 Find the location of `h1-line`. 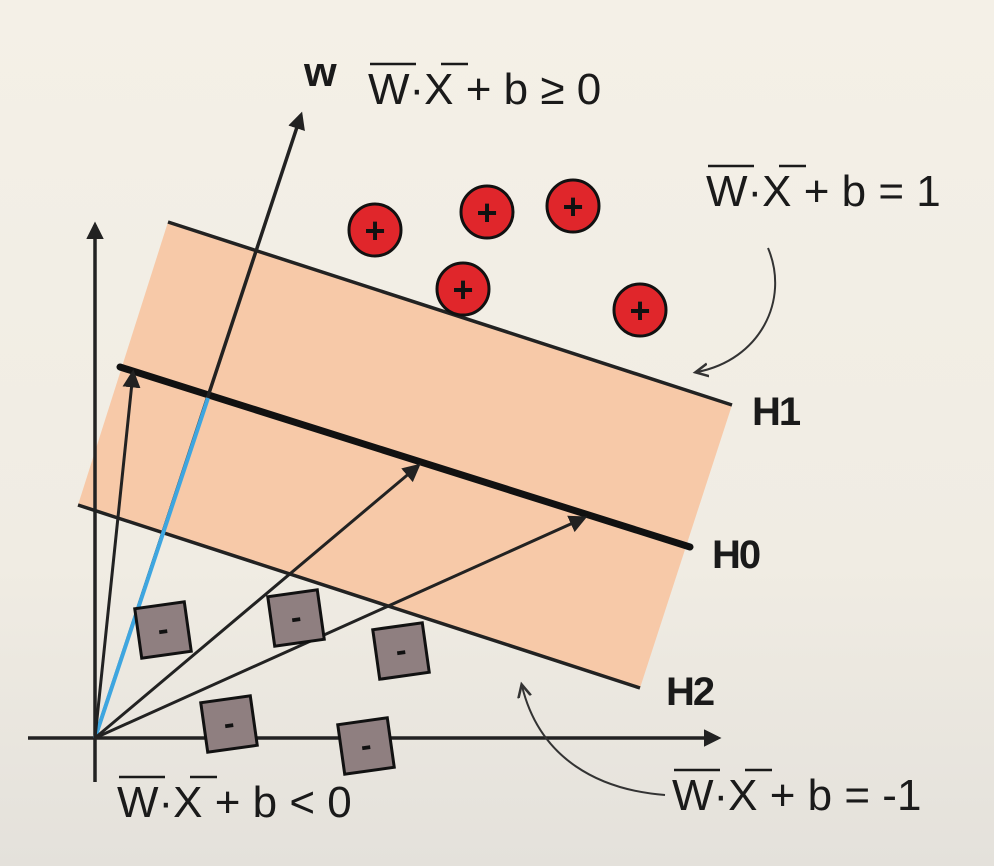

h1-line is located at coordinates (450, 313).